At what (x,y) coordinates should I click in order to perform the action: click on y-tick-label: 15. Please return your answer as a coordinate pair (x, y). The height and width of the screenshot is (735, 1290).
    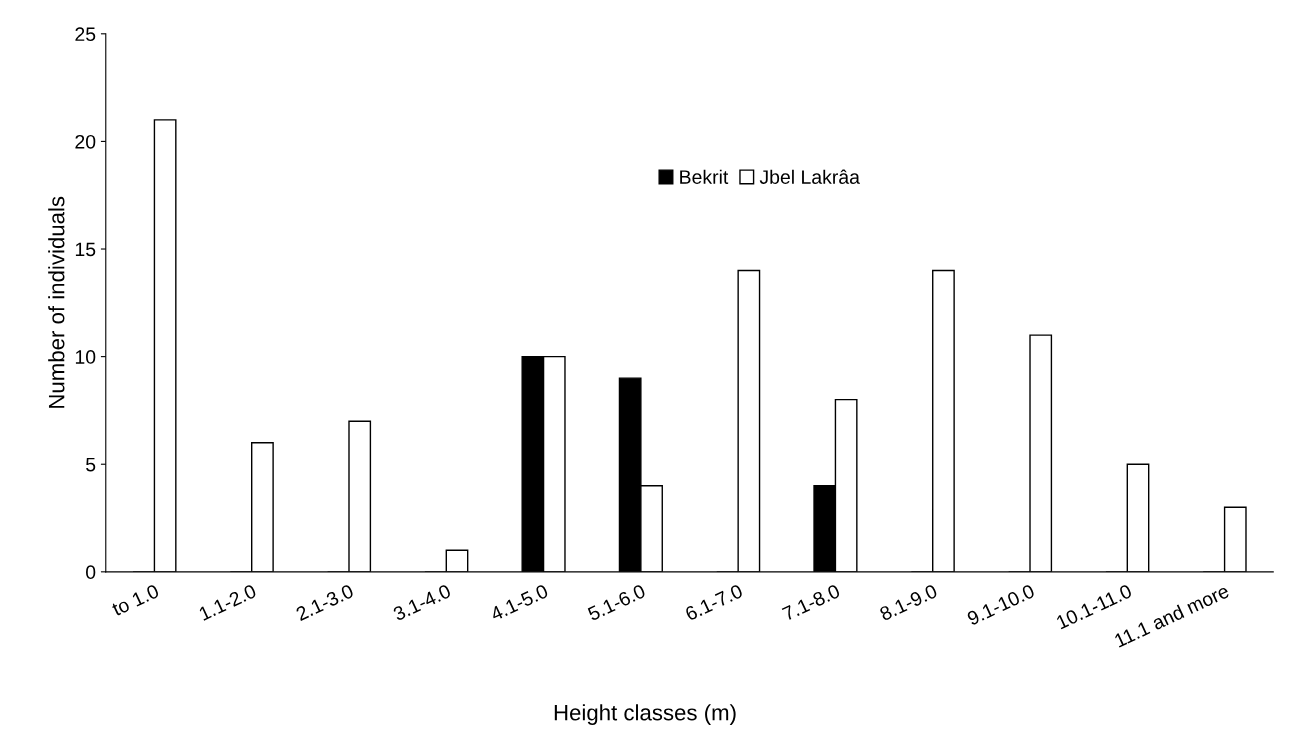
    Looking at the image, I should click on (85, 249).